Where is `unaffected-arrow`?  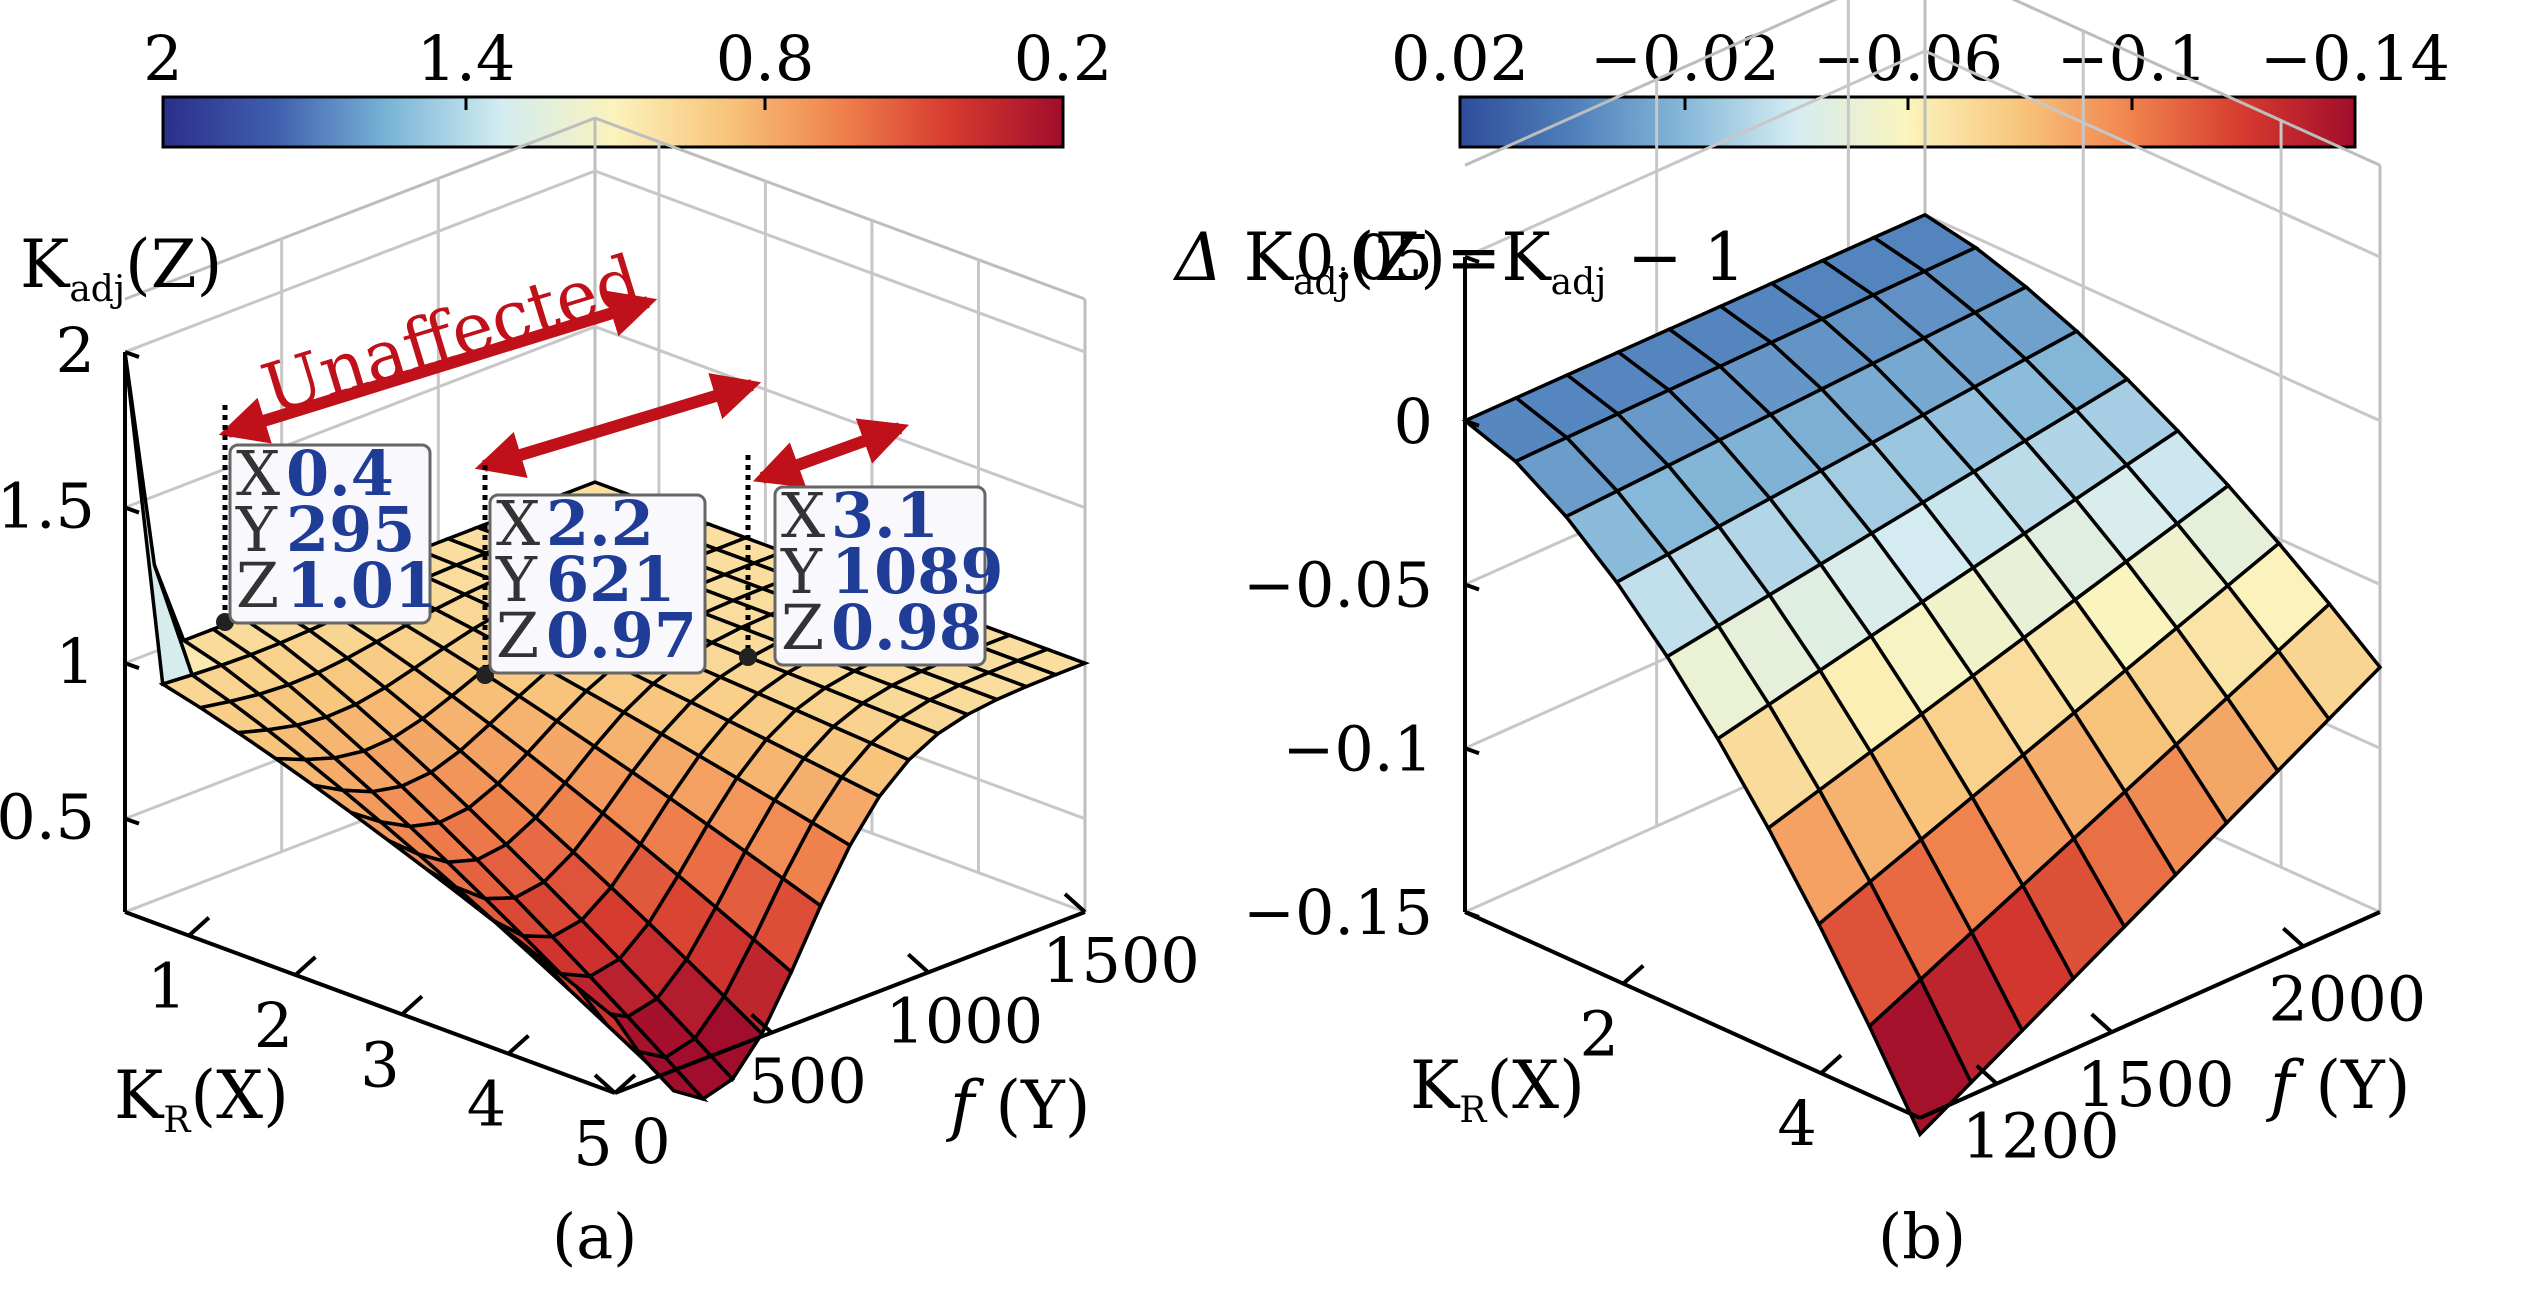 unaffected-arrow is located at coordinates (438, 367).